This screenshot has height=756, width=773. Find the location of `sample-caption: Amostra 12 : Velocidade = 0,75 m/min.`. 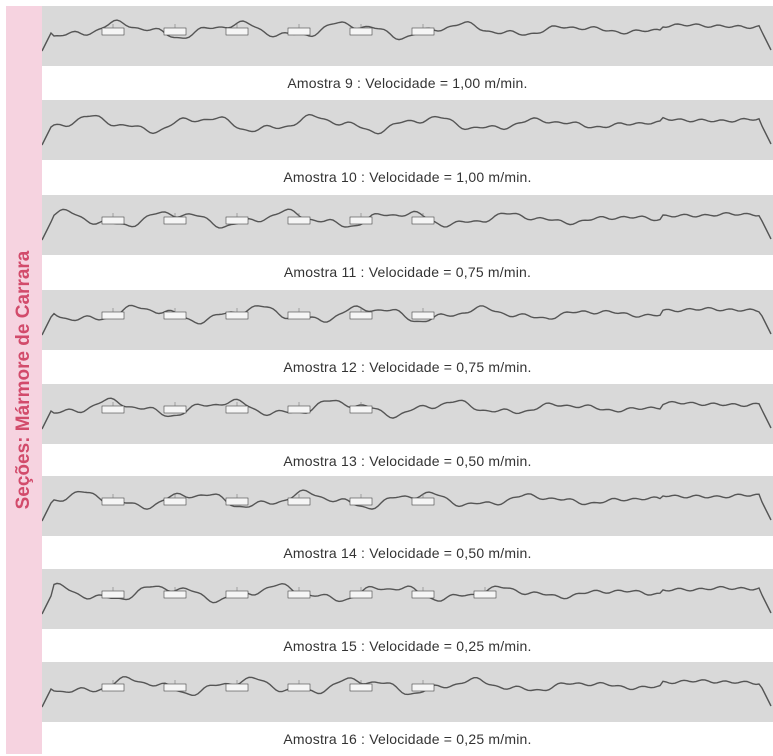

sample-caption: Amostra 12 : Velocidade = 0,75 m/min. is located at coordinates (407, 367).